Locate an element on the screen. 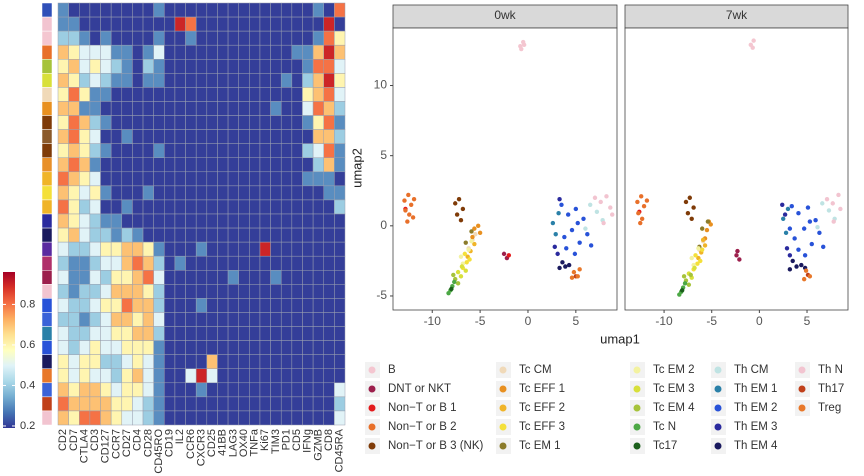 The height and width of the screenshot is (476, 864). column-label: GZMB is located at coordinates (318, 445).